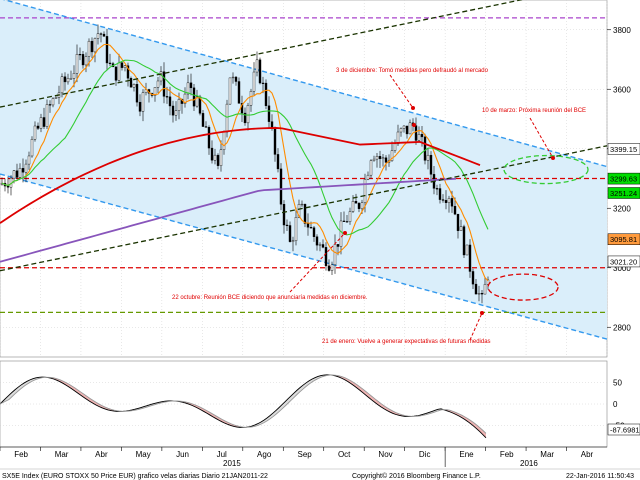  What do you see at coordinates (547, 454) in the screenshot?
I see `x-tick-label: Mar` at bounding box center [547, 454].